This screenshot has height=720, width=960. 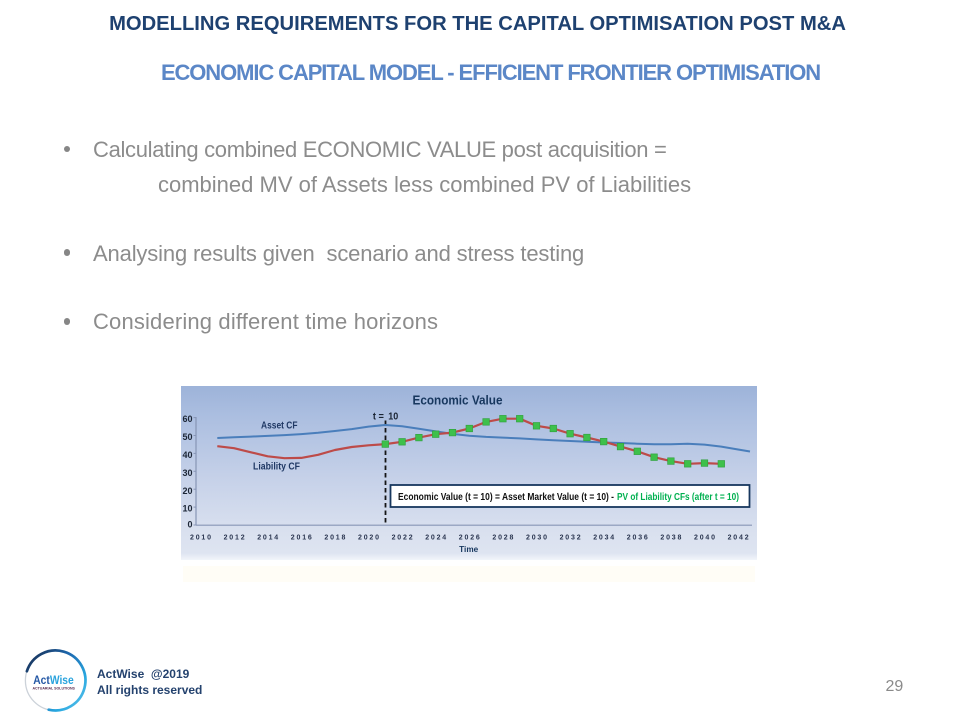 What do you see at coordinates (334, 538) in the screenshot?
I see `svg-text: 2018` at bounding box center [334, 538].